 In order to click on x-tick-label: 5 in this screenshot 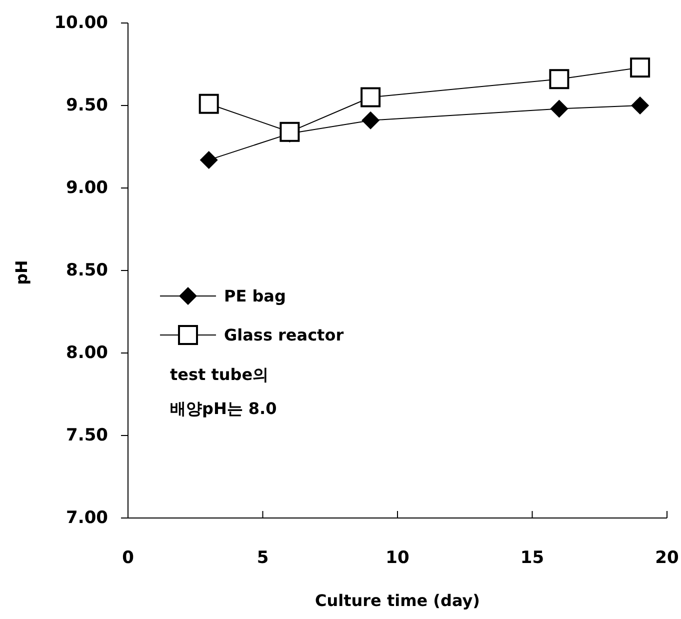, I will do `click(262, 558)`.